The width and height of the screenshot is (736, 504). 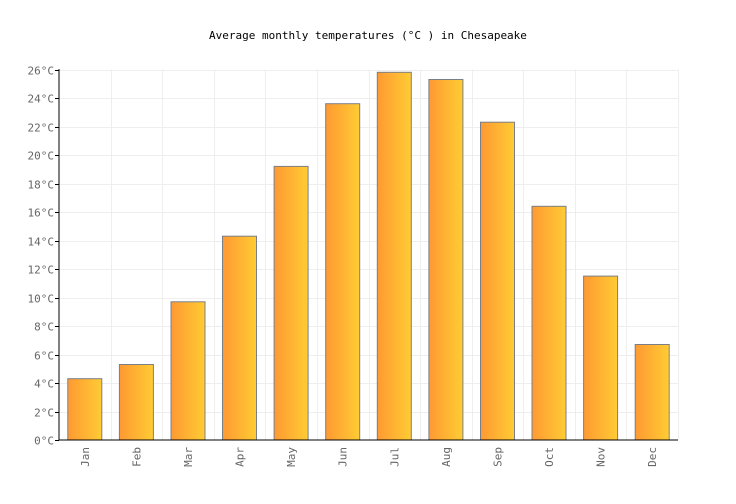 What do you see at coordinates (239, 338) in the screenshot?
I see `bar-apr` at bounding box center [239, 338].